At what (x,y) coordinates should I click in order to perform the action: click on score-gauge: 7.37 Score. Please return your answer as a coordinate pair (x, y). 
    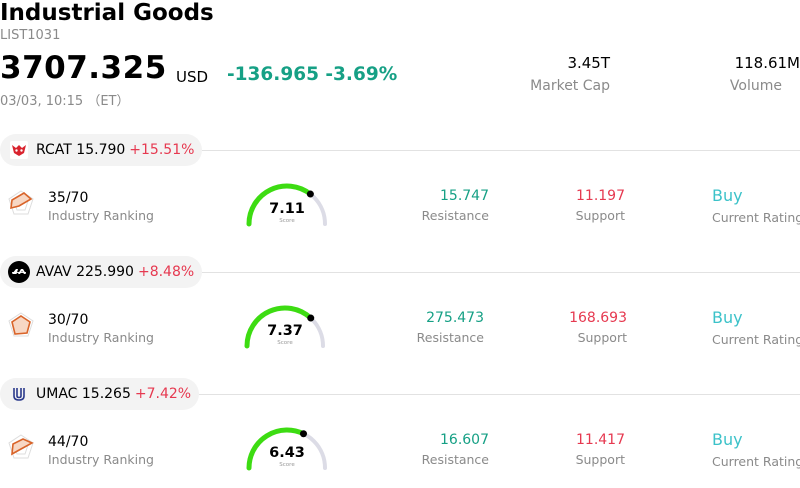
    Looking at the image, I should click on (285, 325).